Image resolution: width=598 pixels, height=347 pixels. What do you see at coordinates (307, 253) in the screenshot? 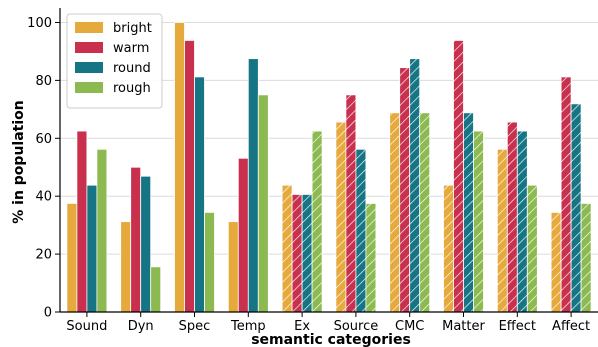
I see `bar-hatch-round-ex` at bounding box center [307, 253].